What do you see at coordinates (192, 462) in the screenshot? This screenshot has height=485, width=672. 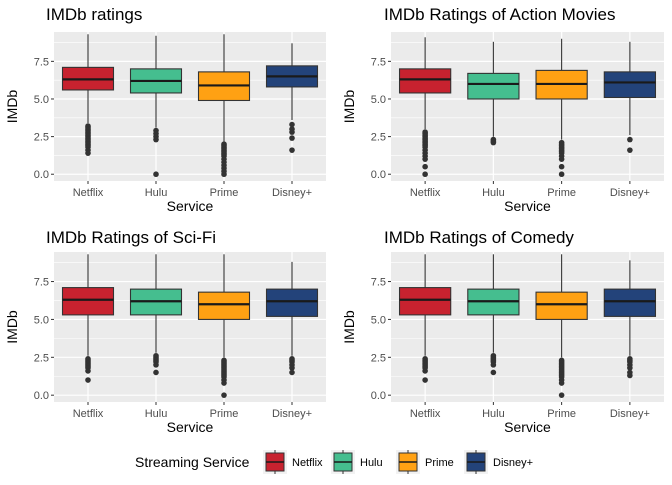 I see `legend-title: Streaming Service` at bounding box center [192, 462].